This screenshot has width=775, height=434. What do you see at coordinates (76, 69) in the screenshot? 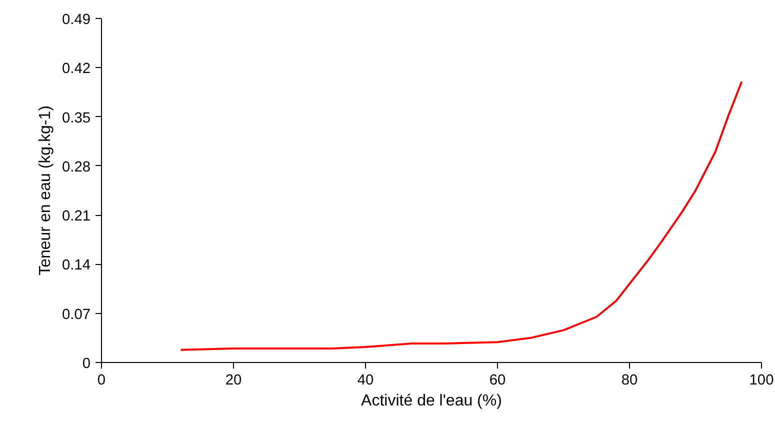
I see `y-tick-label: 0.42` at bounding box center [76, 69].